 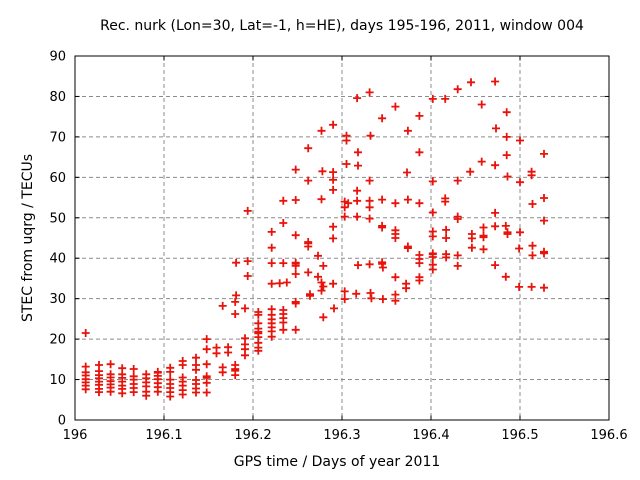 What do you see at coordinates (57, 340) in the screenshot?
I see `y-tick-label: 20` at bounding box center [57, 340].